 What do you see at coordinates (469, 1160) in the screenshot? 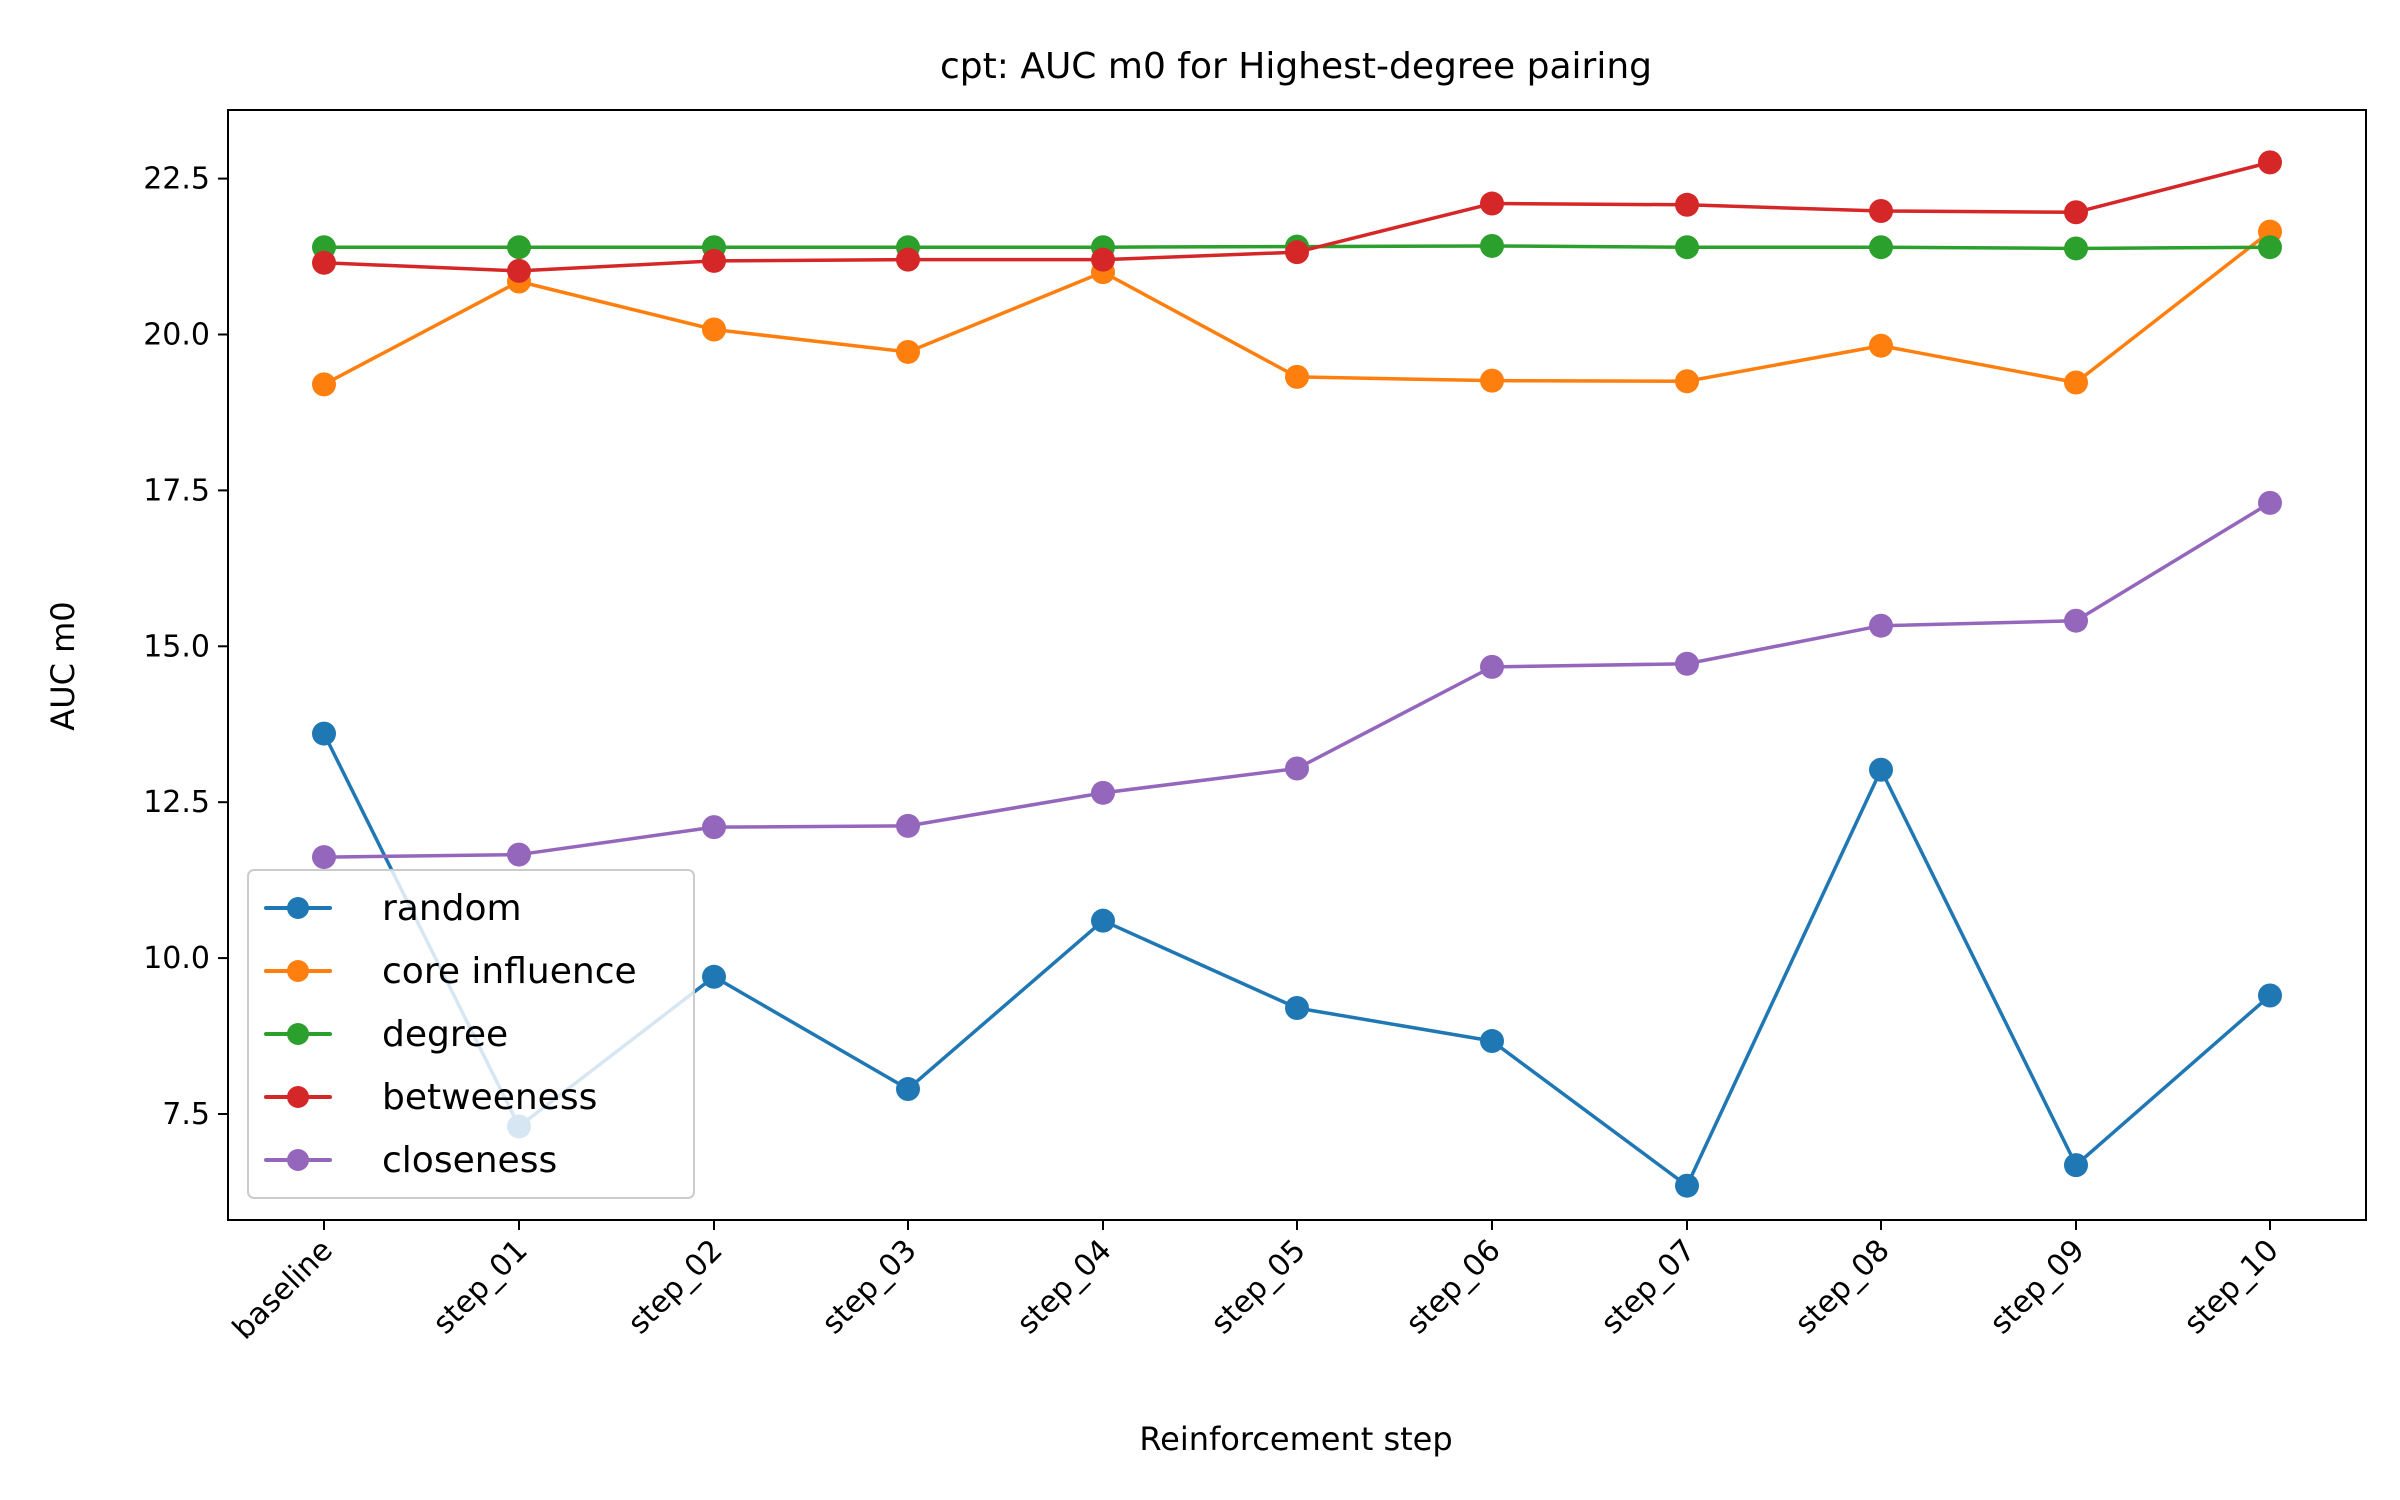
I see `legend-label-4: closeness` at bounding box center [469, 1160].